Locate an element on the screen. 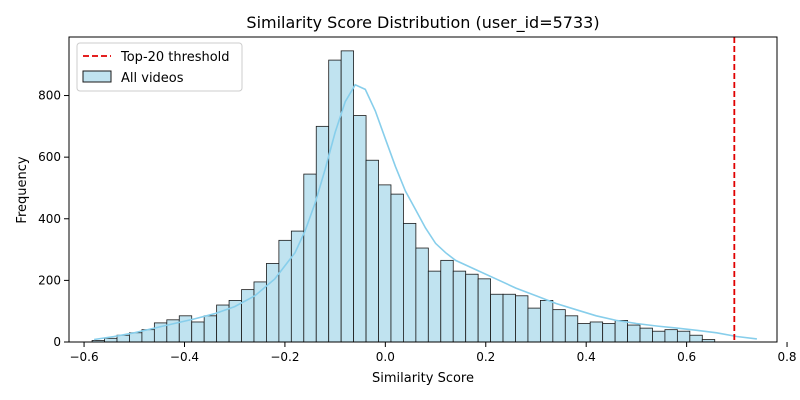 The image size is (800, 400). x-tick-label: −0.4 is located at coordinates (184, 357).